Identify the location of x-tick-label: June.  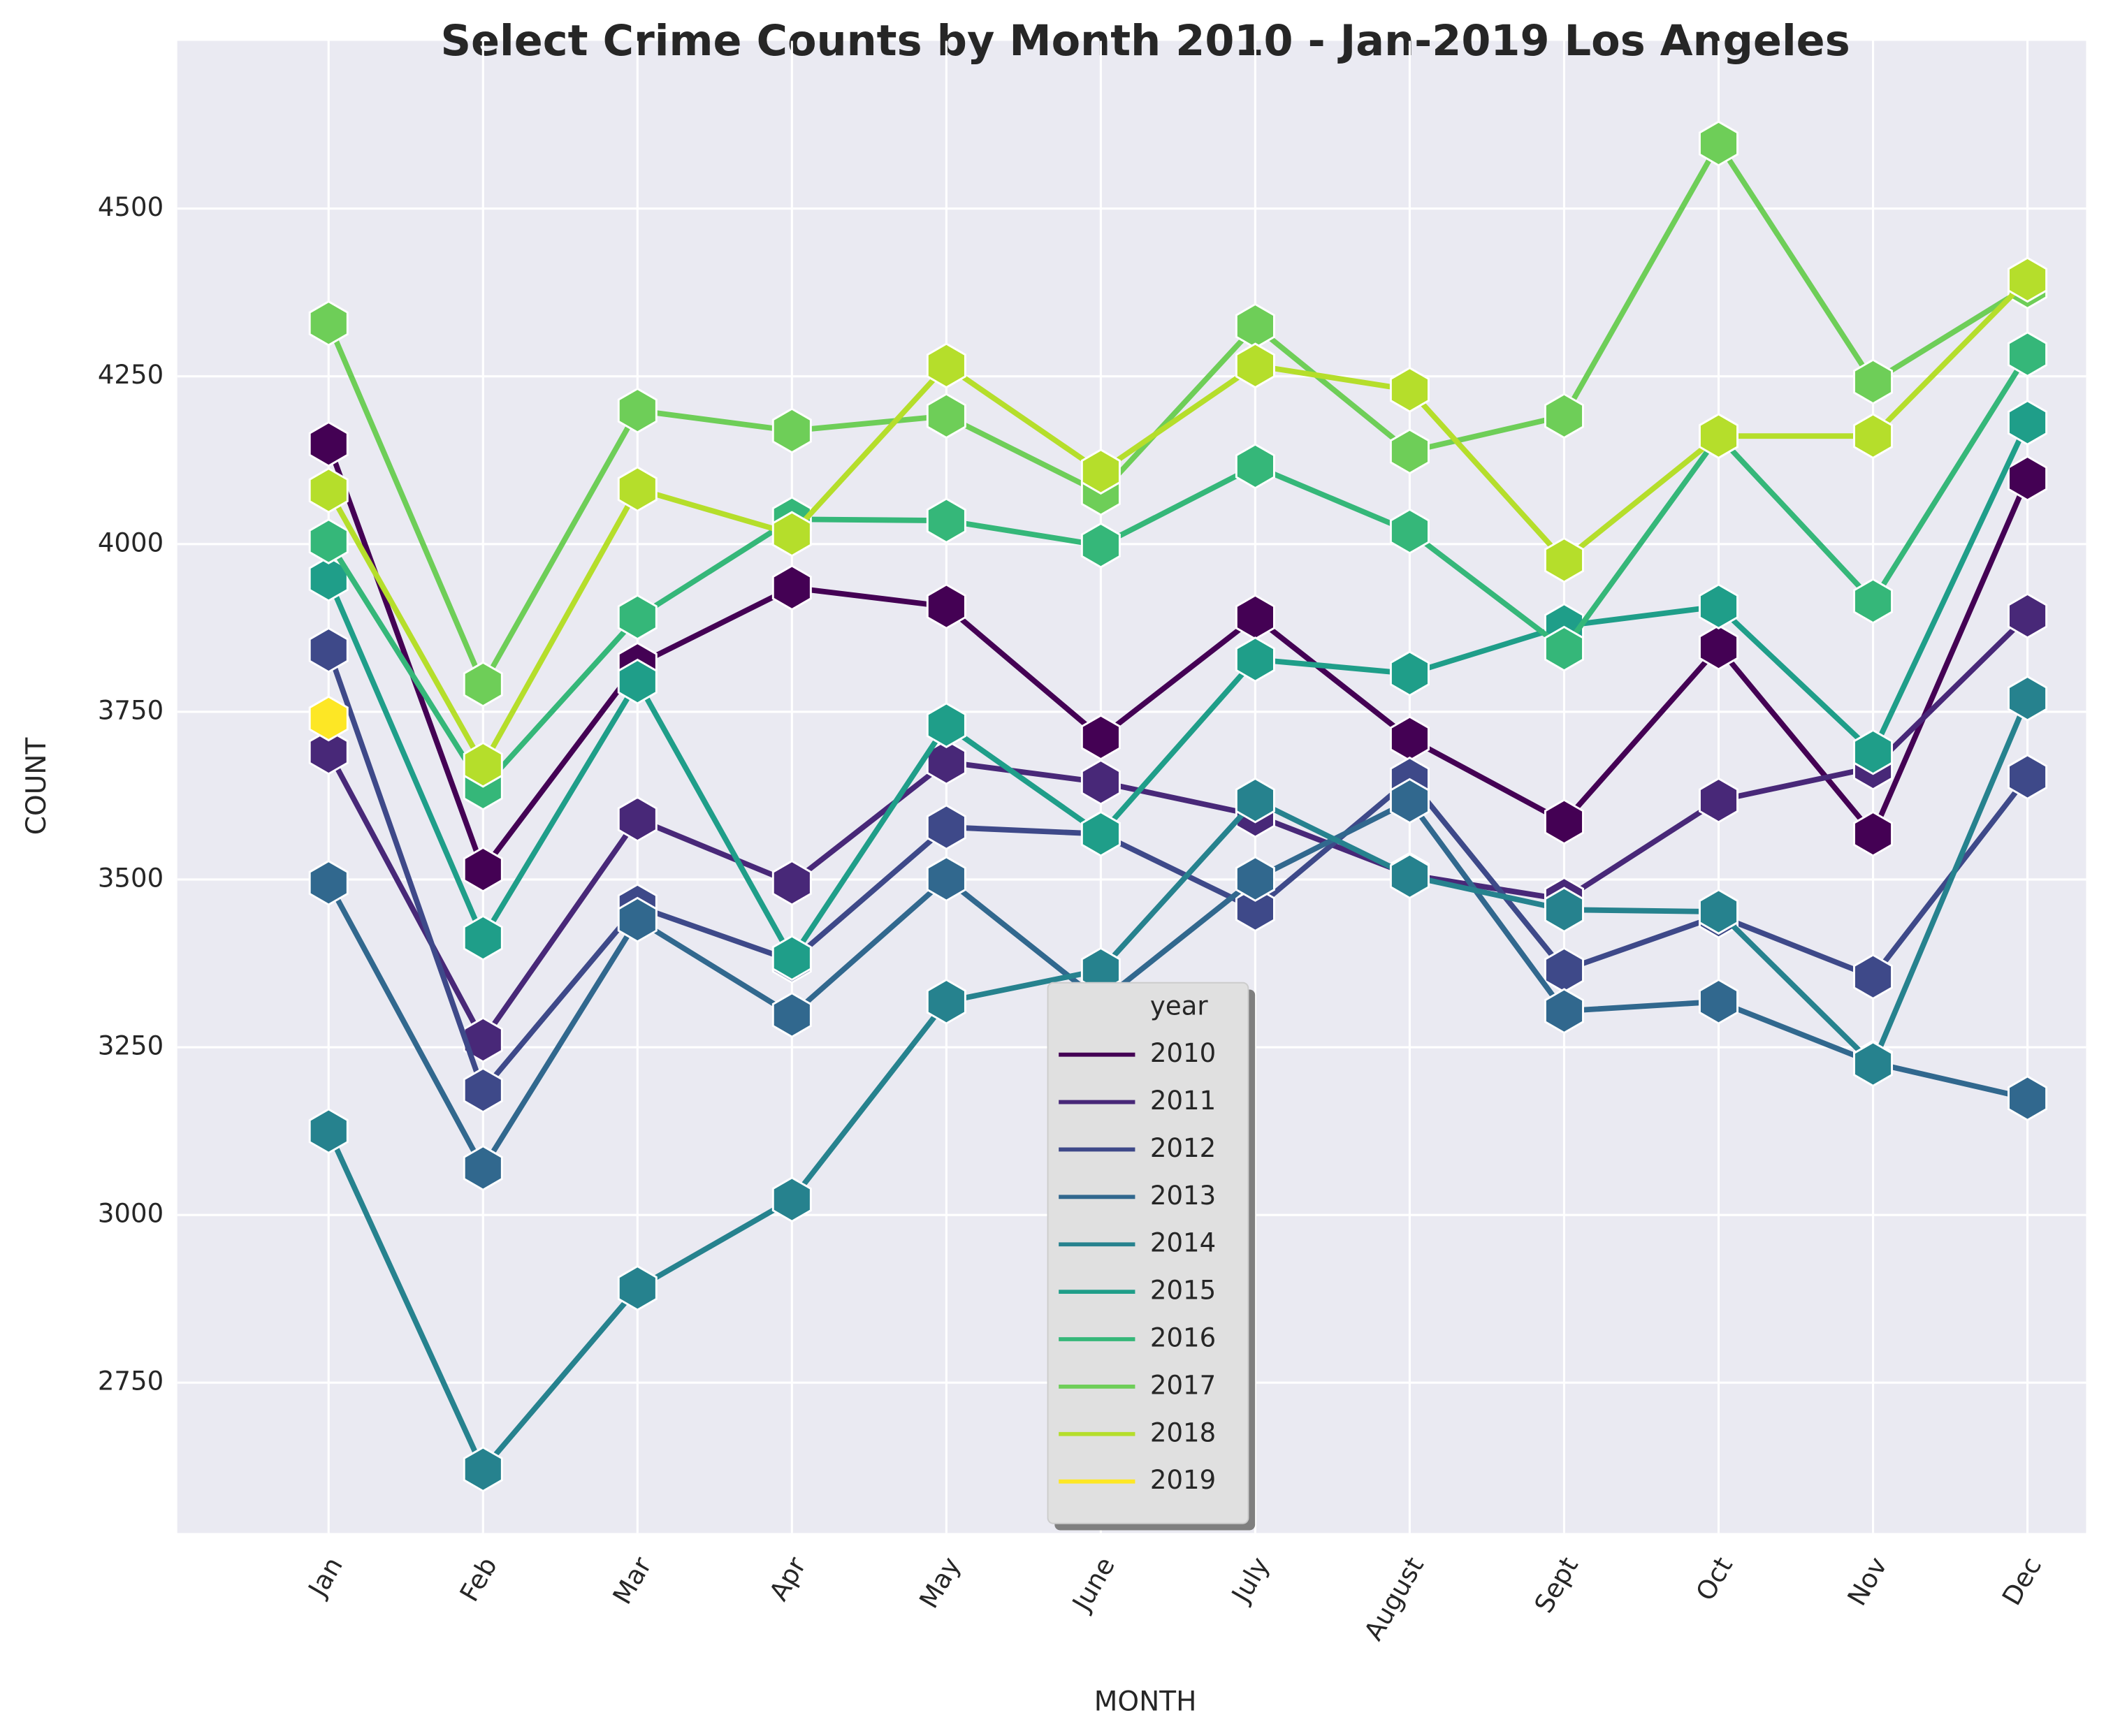
(1093, 1584).